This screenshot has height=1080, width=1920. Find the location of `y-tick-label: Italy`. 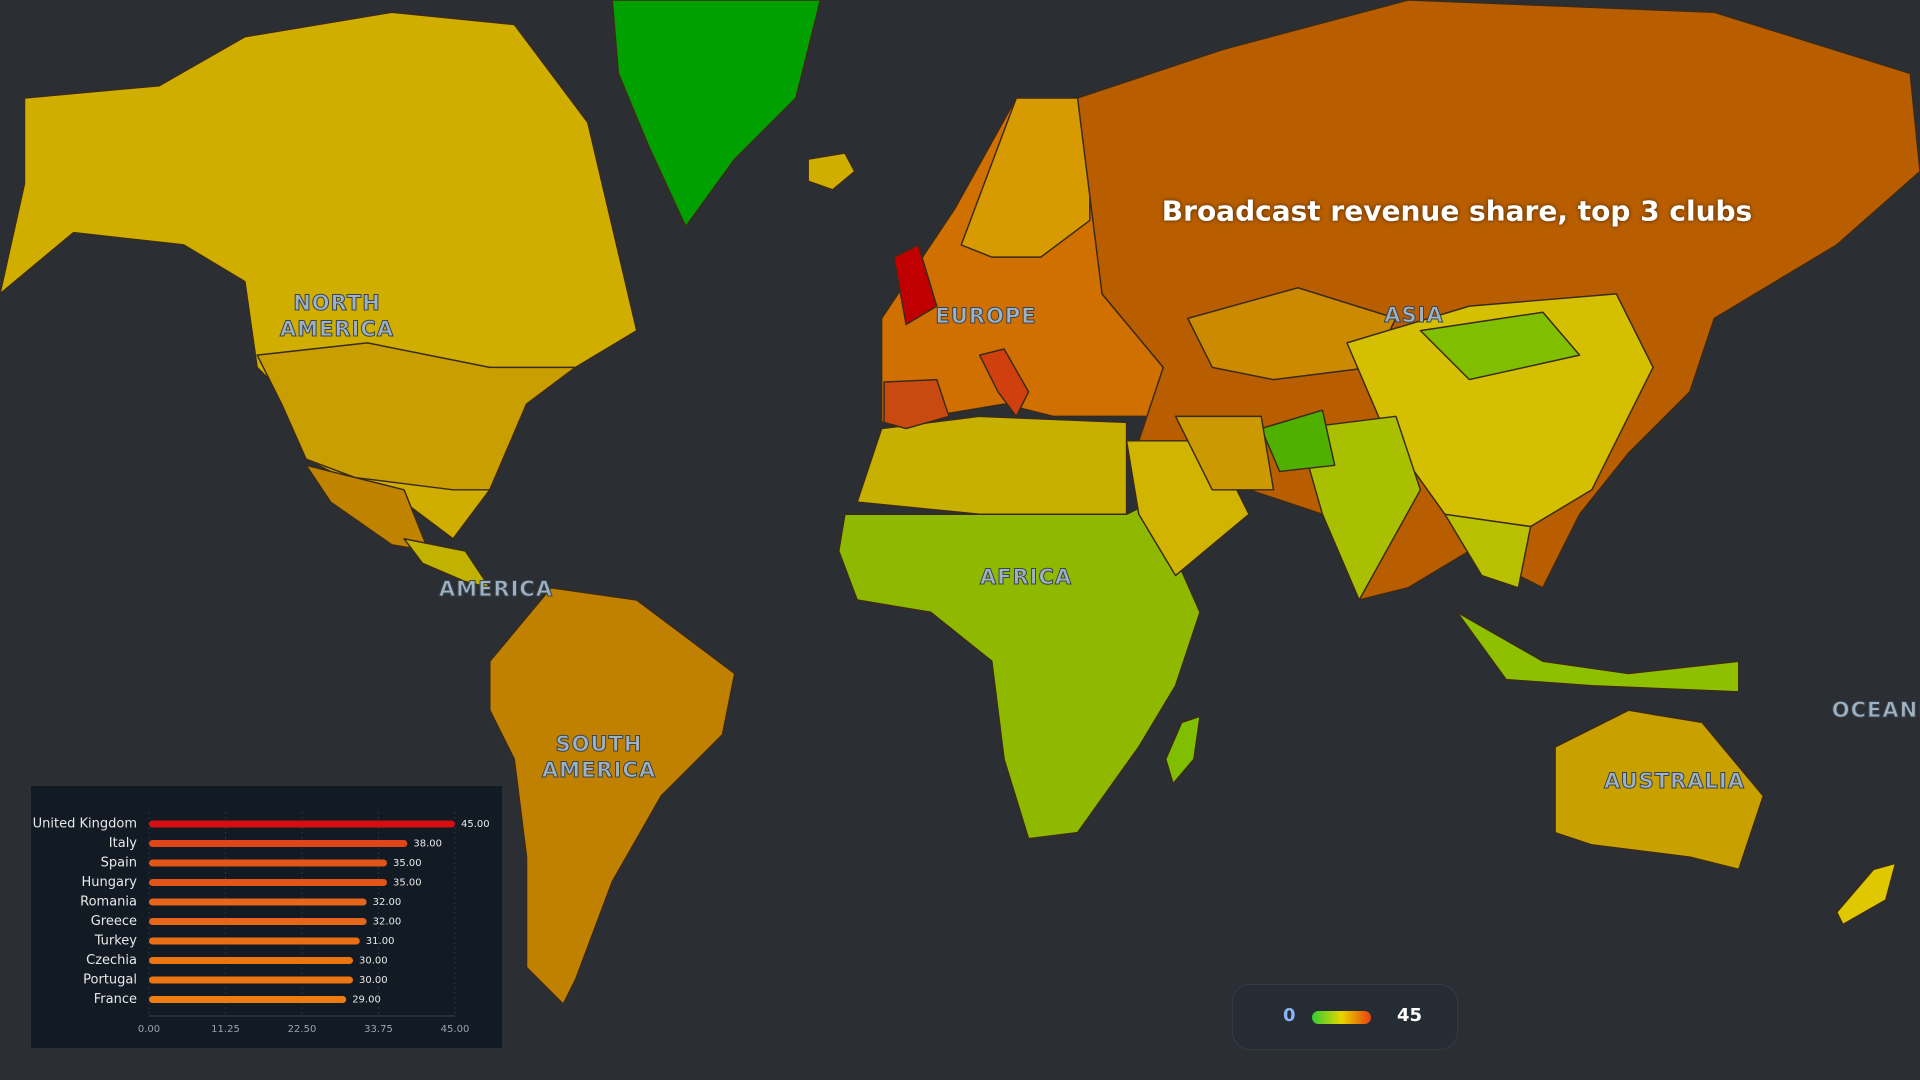

y-tick-label: Italy is located at coordinates (123, 843).